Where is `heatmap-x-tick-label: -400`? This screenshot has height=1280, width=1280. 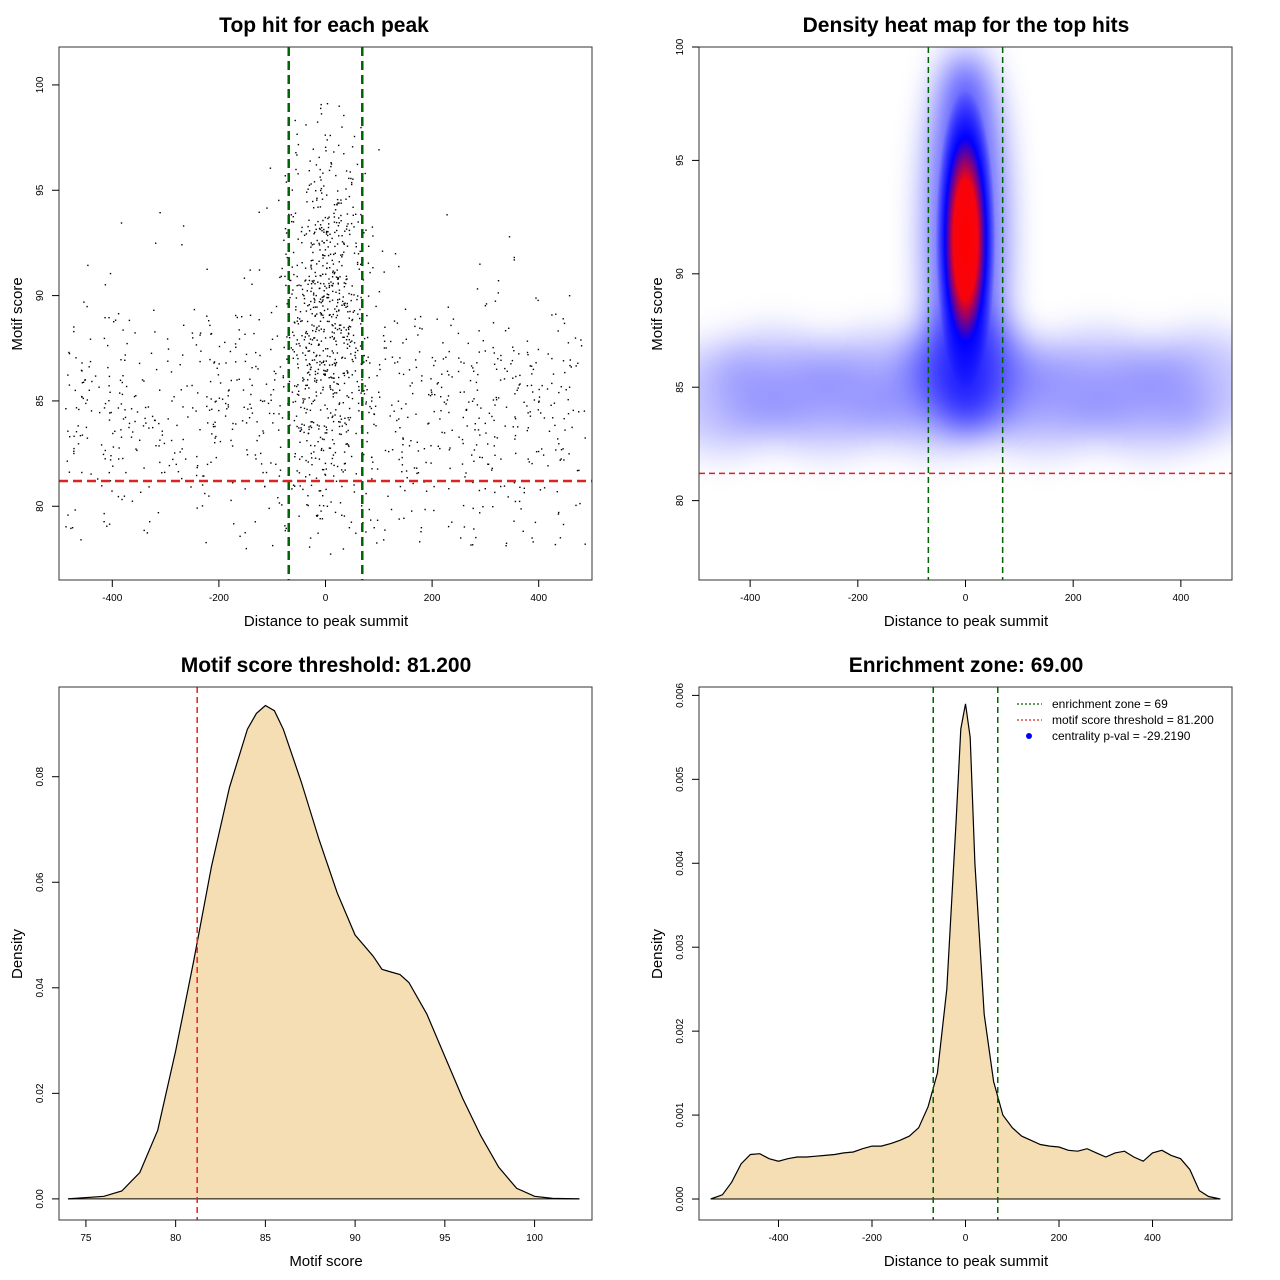
heatmap-x-tick-label: -400 is located at coordinates (750, 598).